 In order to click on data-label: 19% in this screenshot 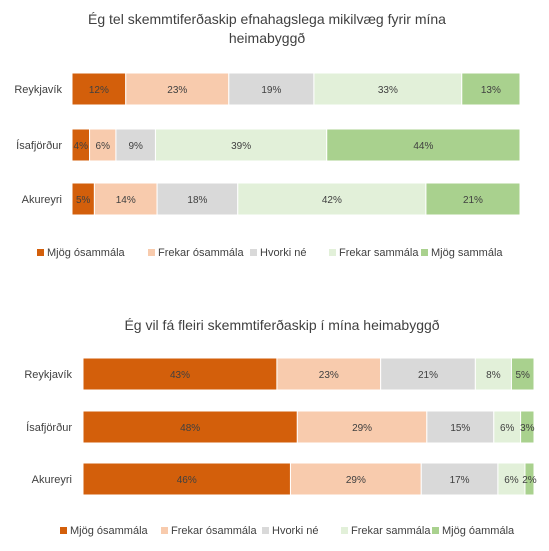, I will do `click(271, 90)`.